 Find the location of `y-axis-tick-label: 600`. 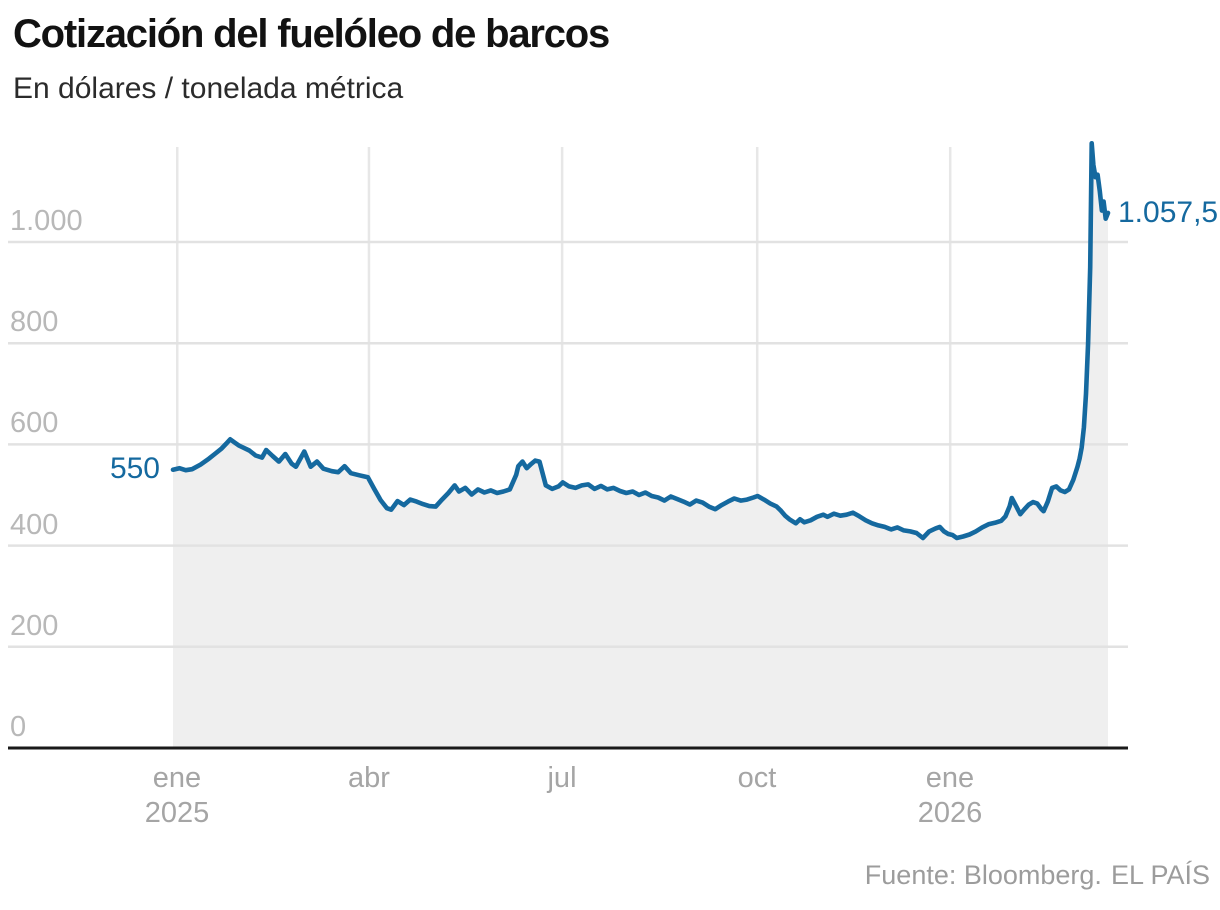

y-axis-tick-label: 600 is located at coordinates (34, 423).